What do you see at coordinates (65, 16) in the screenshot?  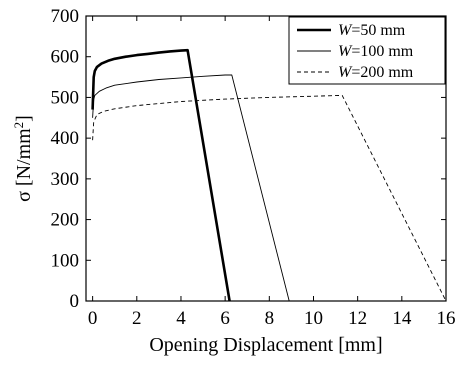 I see `y-tick-label: 700` at bounding box center [65, 16].